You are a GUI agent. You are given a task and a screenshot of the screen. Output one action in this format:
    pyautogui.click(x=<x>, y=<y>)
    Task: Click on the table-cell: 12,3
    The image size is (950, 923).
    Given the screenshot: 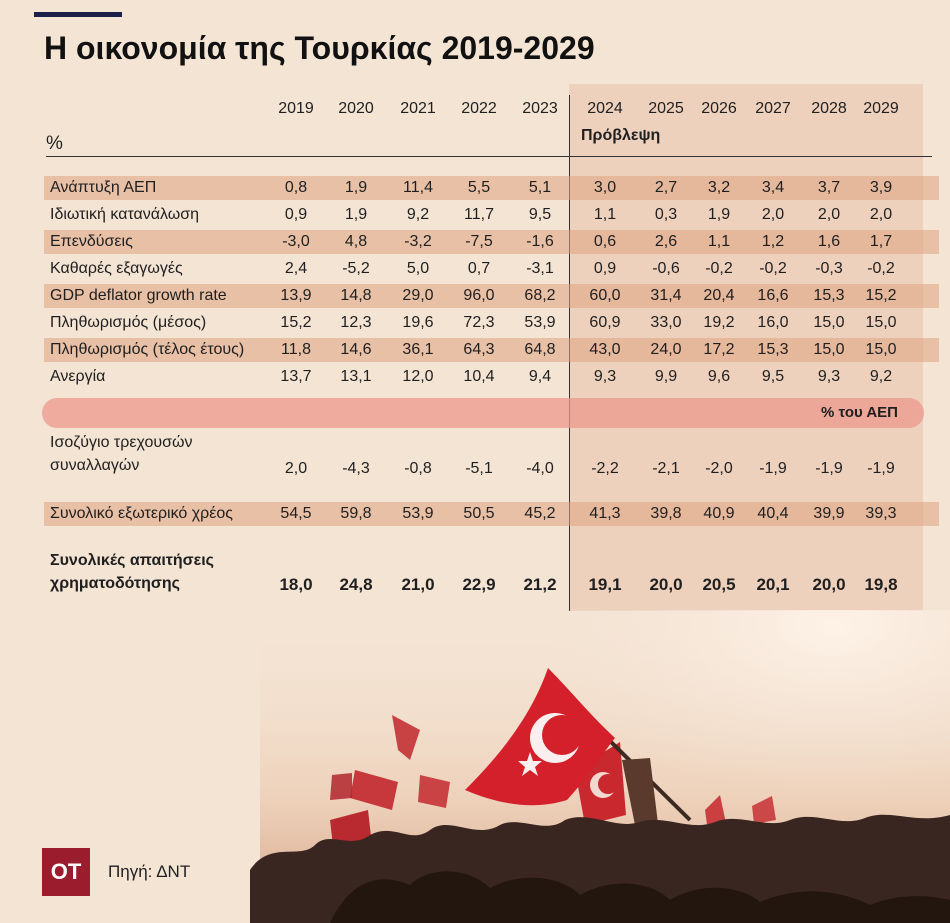 What is the action you would take?
    pyautogui.click(x=356, y=322)
    